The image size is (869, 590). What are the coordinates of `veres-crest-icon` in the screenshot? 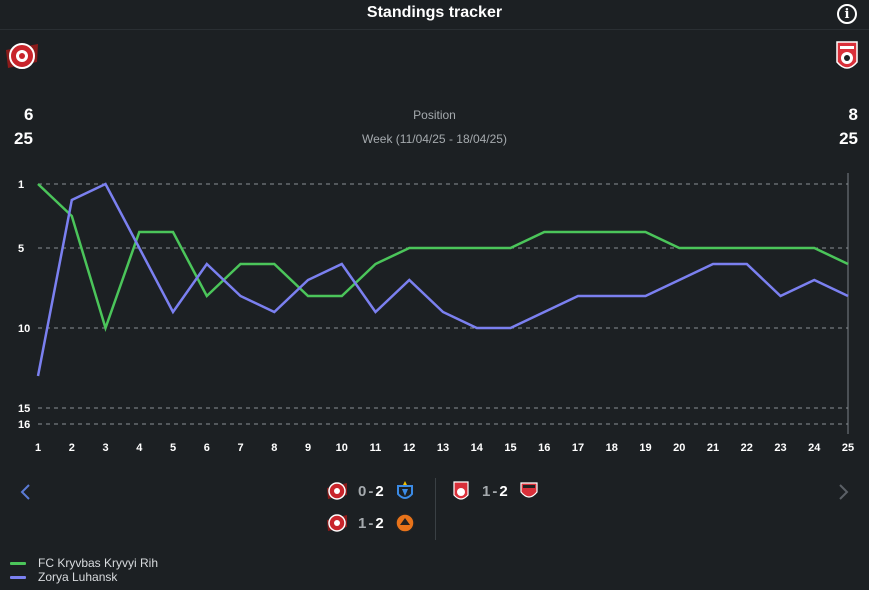 It's located at (529, 490).